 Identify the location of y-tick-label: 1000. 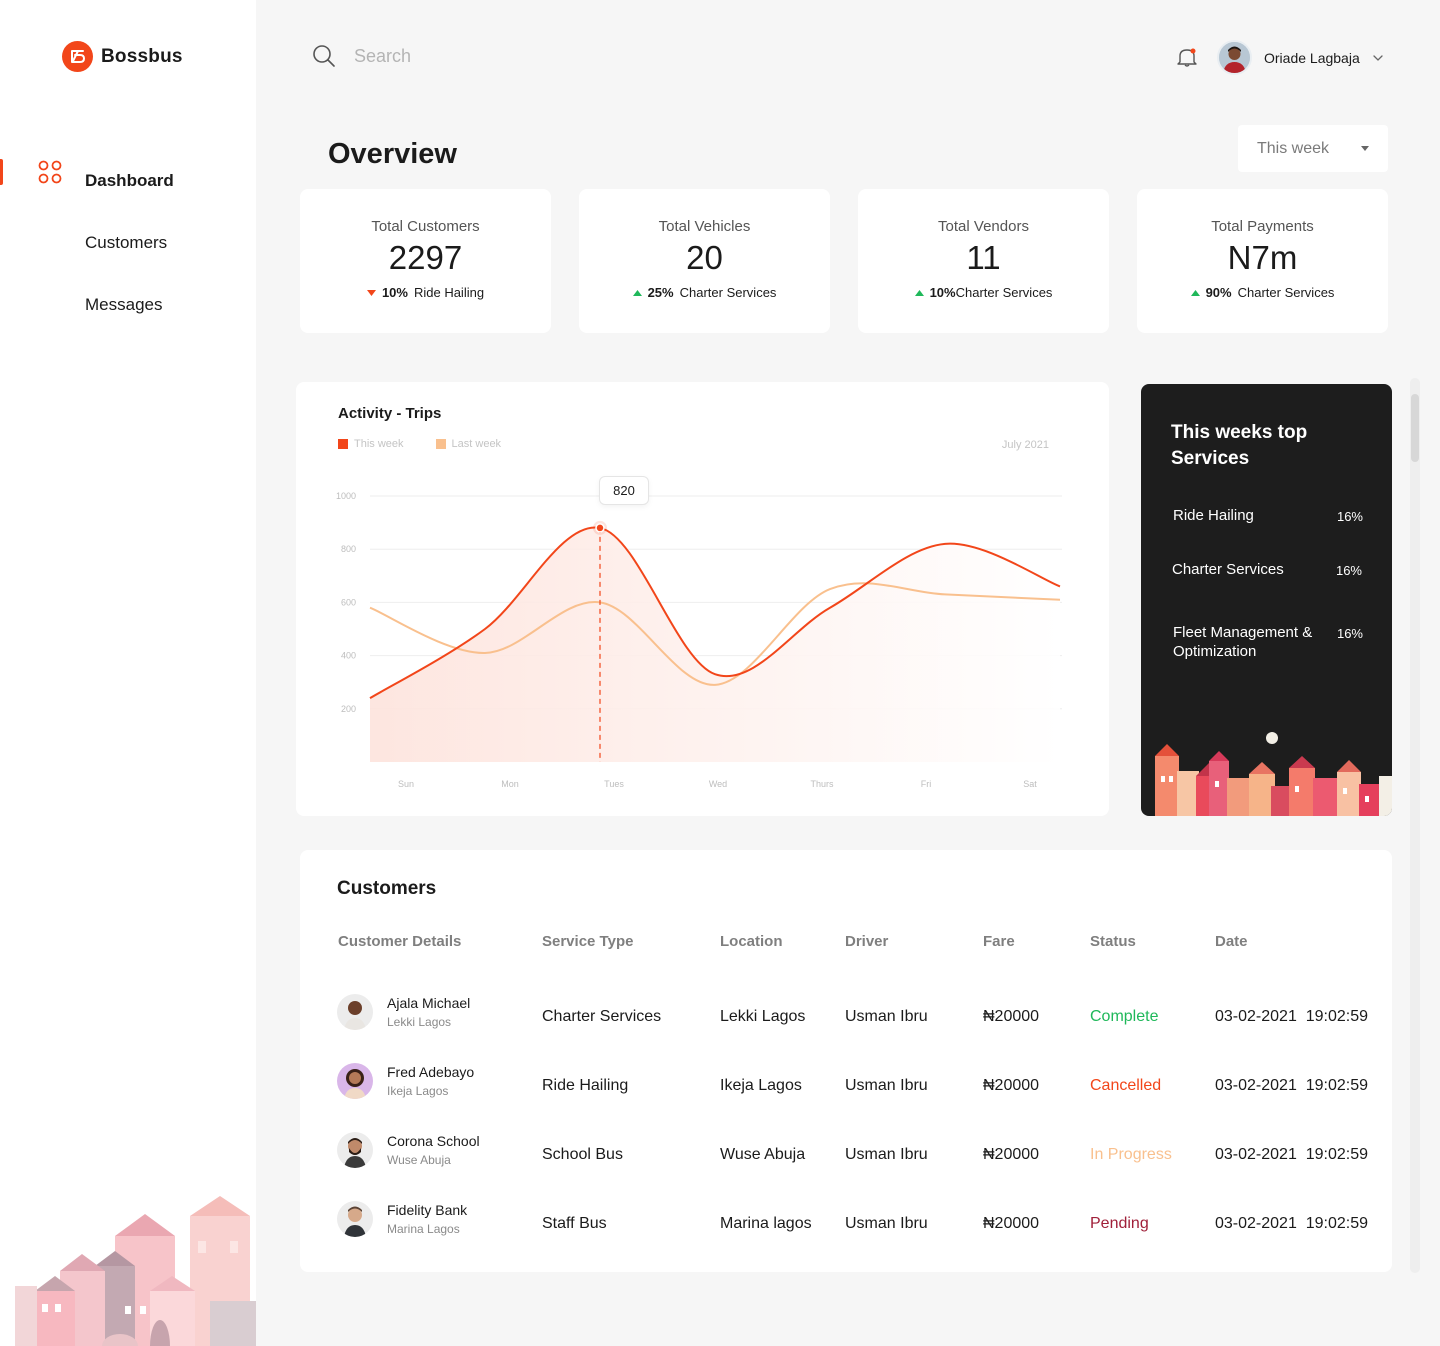
(346, 496).